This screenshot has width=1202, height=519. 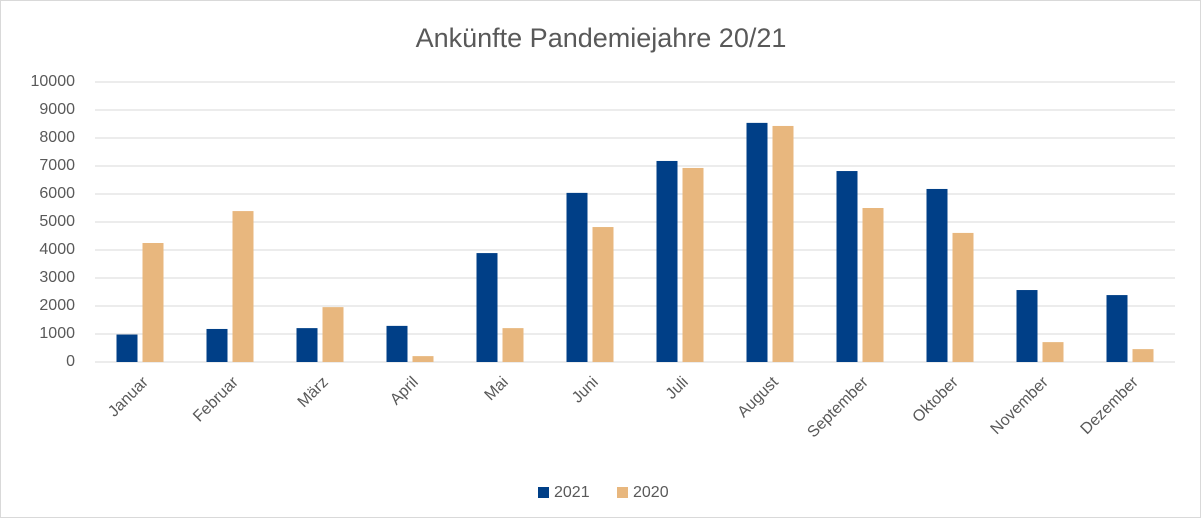 I want to click on y-tick-label: 7000, so click(x=57, y=165).